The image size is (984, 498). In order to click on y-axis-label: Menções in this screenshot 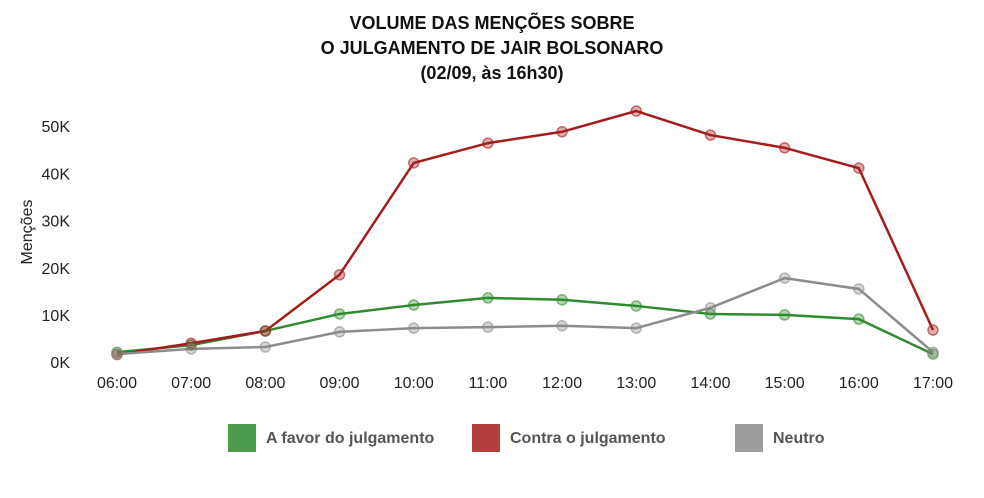, I will do `click(27, 232)`.